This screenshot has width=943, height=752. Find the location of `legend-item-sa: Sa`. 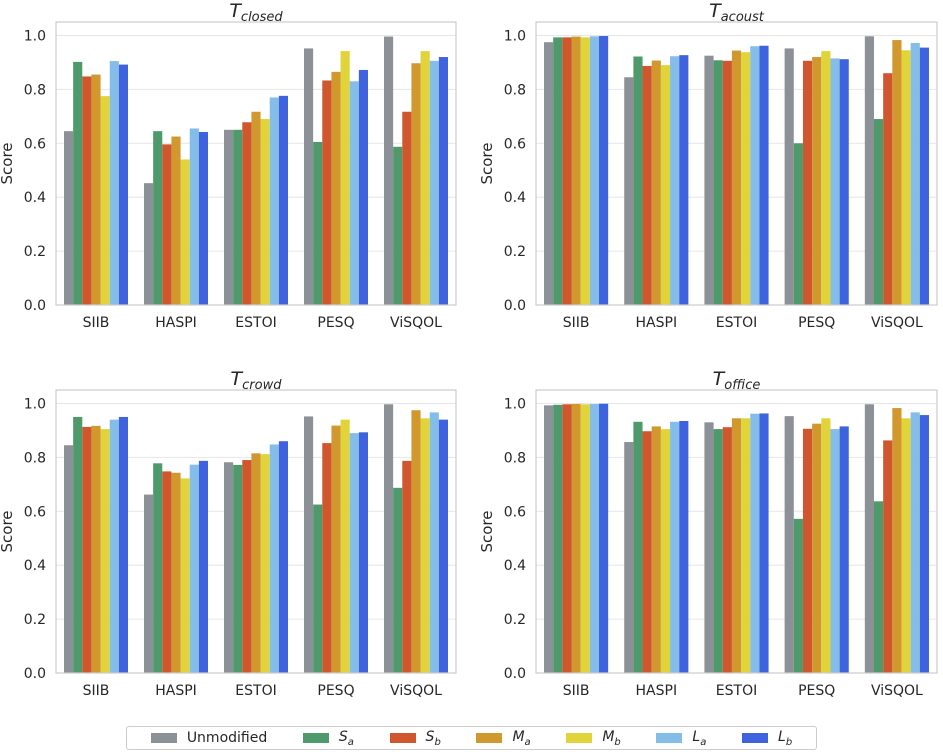

legend-item-sa: Sa is located at coordinates (328, 738).